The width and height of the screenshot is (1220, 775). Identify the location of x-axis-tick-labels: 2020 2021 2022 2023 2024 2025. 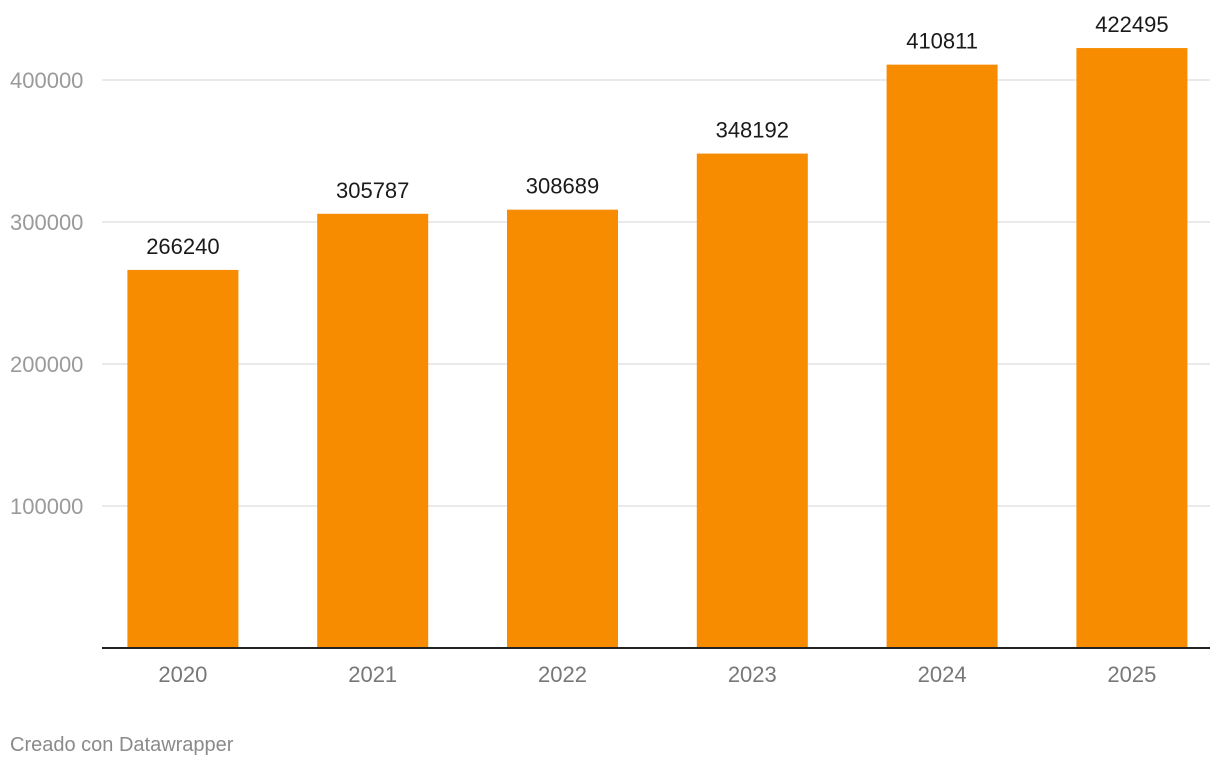
(657, 674).